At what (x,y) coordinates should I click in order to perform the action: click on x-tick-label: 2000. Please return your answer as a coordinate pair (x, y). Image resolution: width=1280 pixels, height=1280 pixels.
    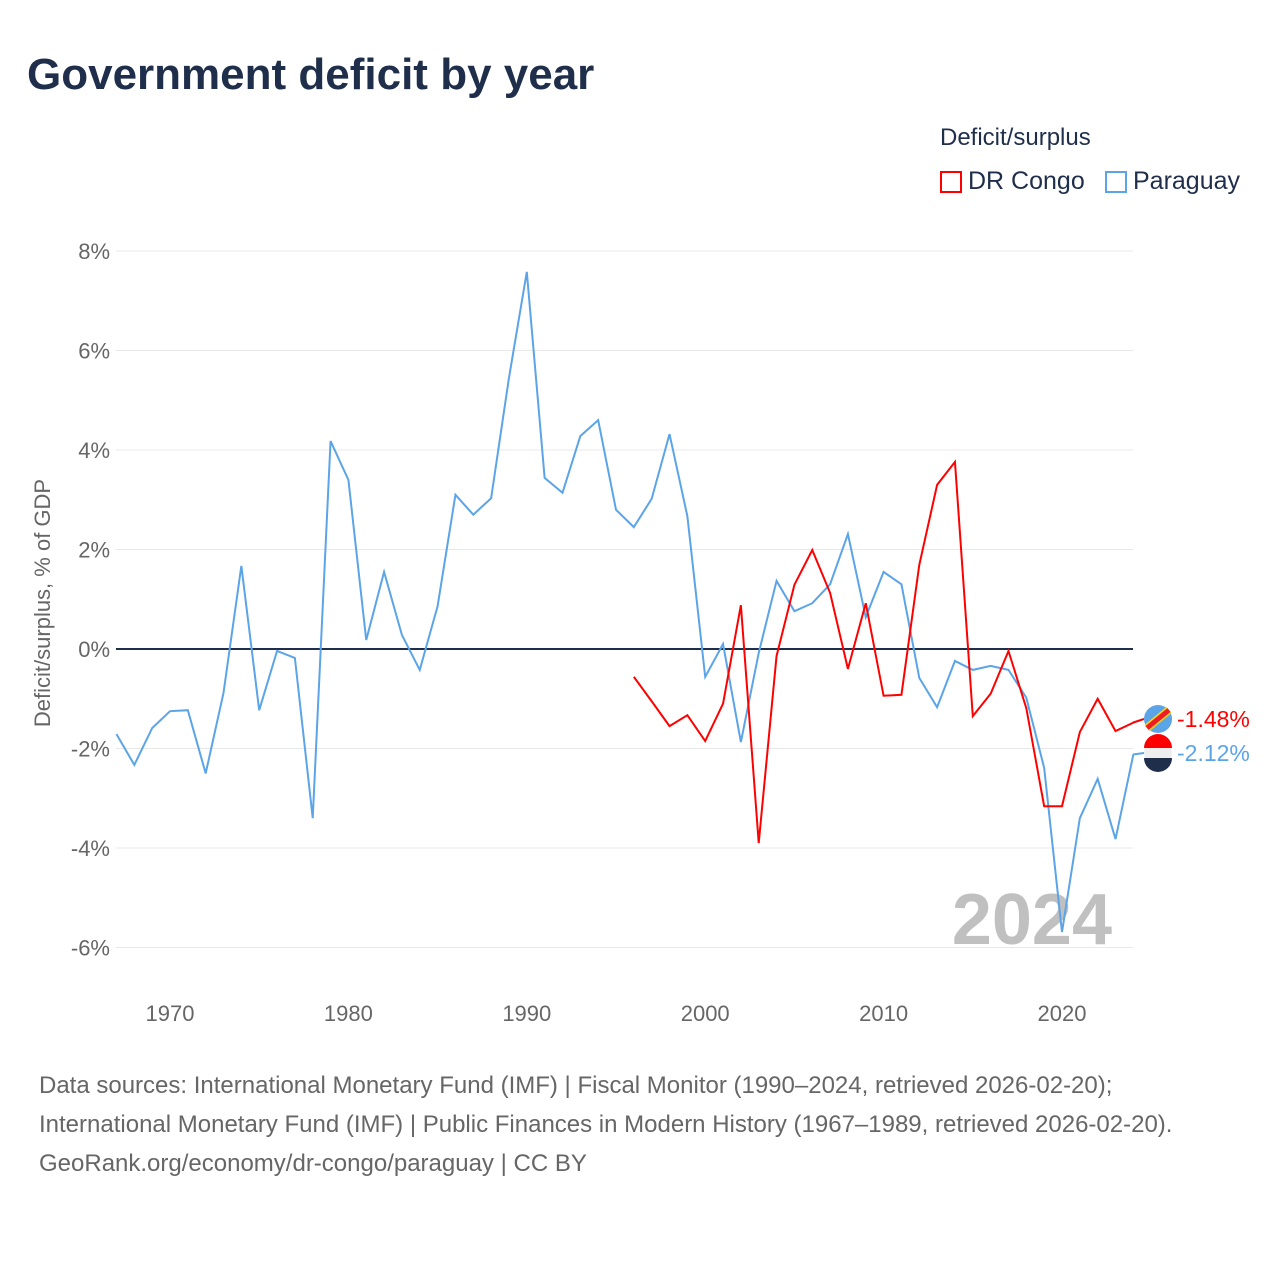
    Looking at the image, I should click on (705, 1013).